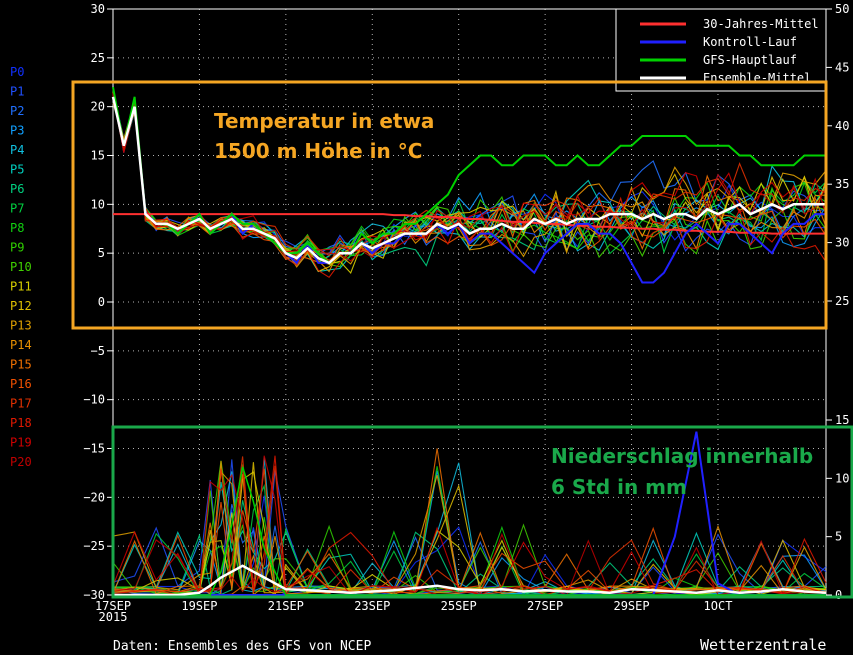 This screenshot has width=853, height=655. I want to click on temperature-annotation-line1: Temperatur in etwa, so click(324, 121).